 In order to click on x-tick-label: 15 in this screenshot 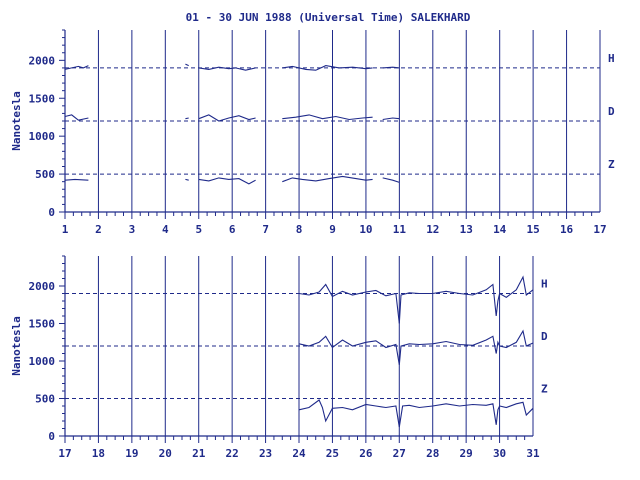, I will do `click(533, 229)`.